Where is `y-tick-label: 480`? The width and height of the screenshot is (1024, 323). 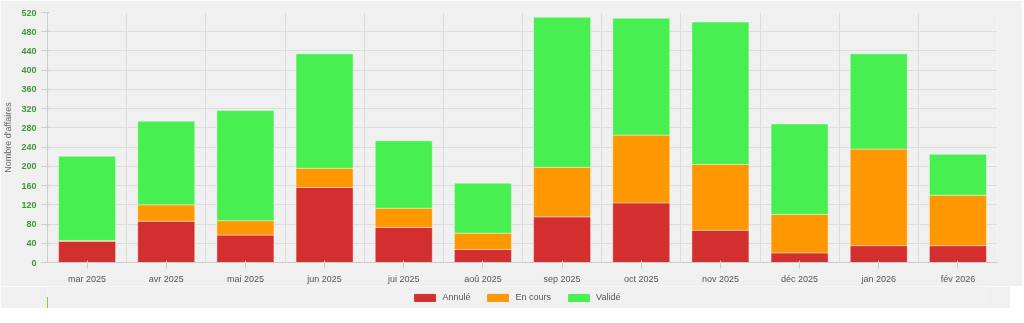 y-tick-label: 480 is located at coordinates (29, 31).